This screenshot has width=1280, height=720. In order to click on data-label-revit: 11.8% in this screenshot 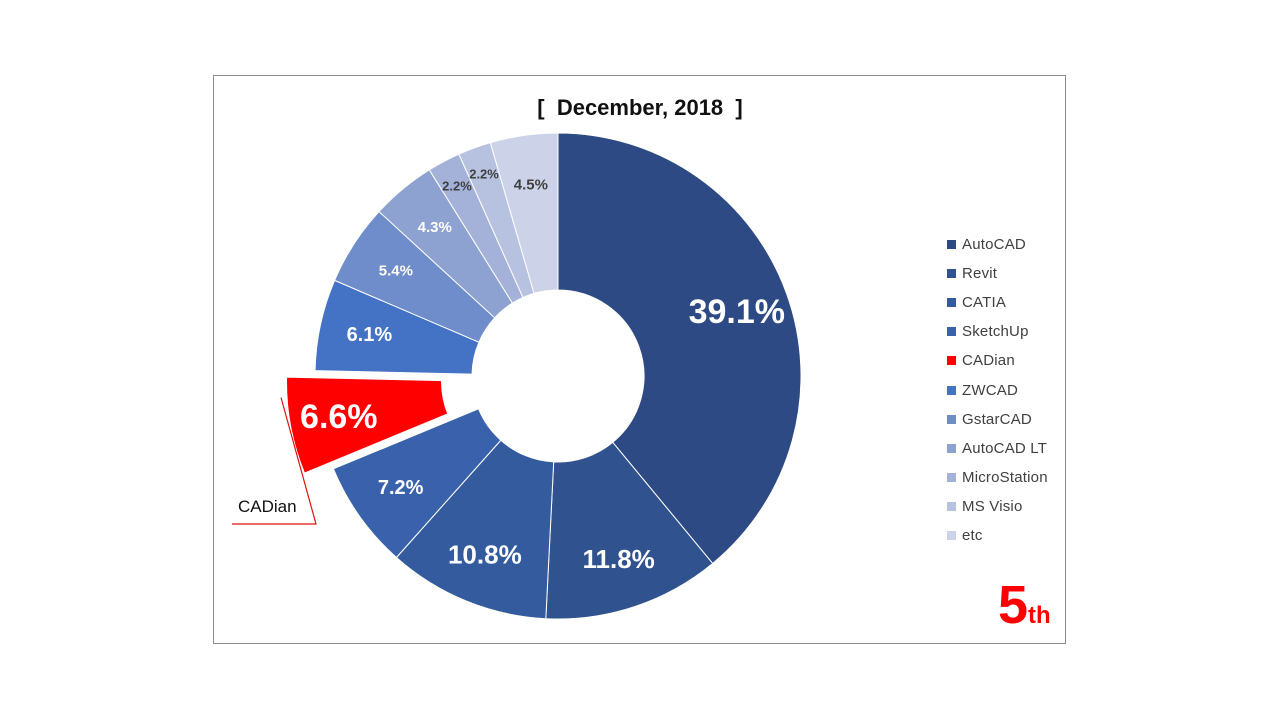, I will do `click(619, 559)`.